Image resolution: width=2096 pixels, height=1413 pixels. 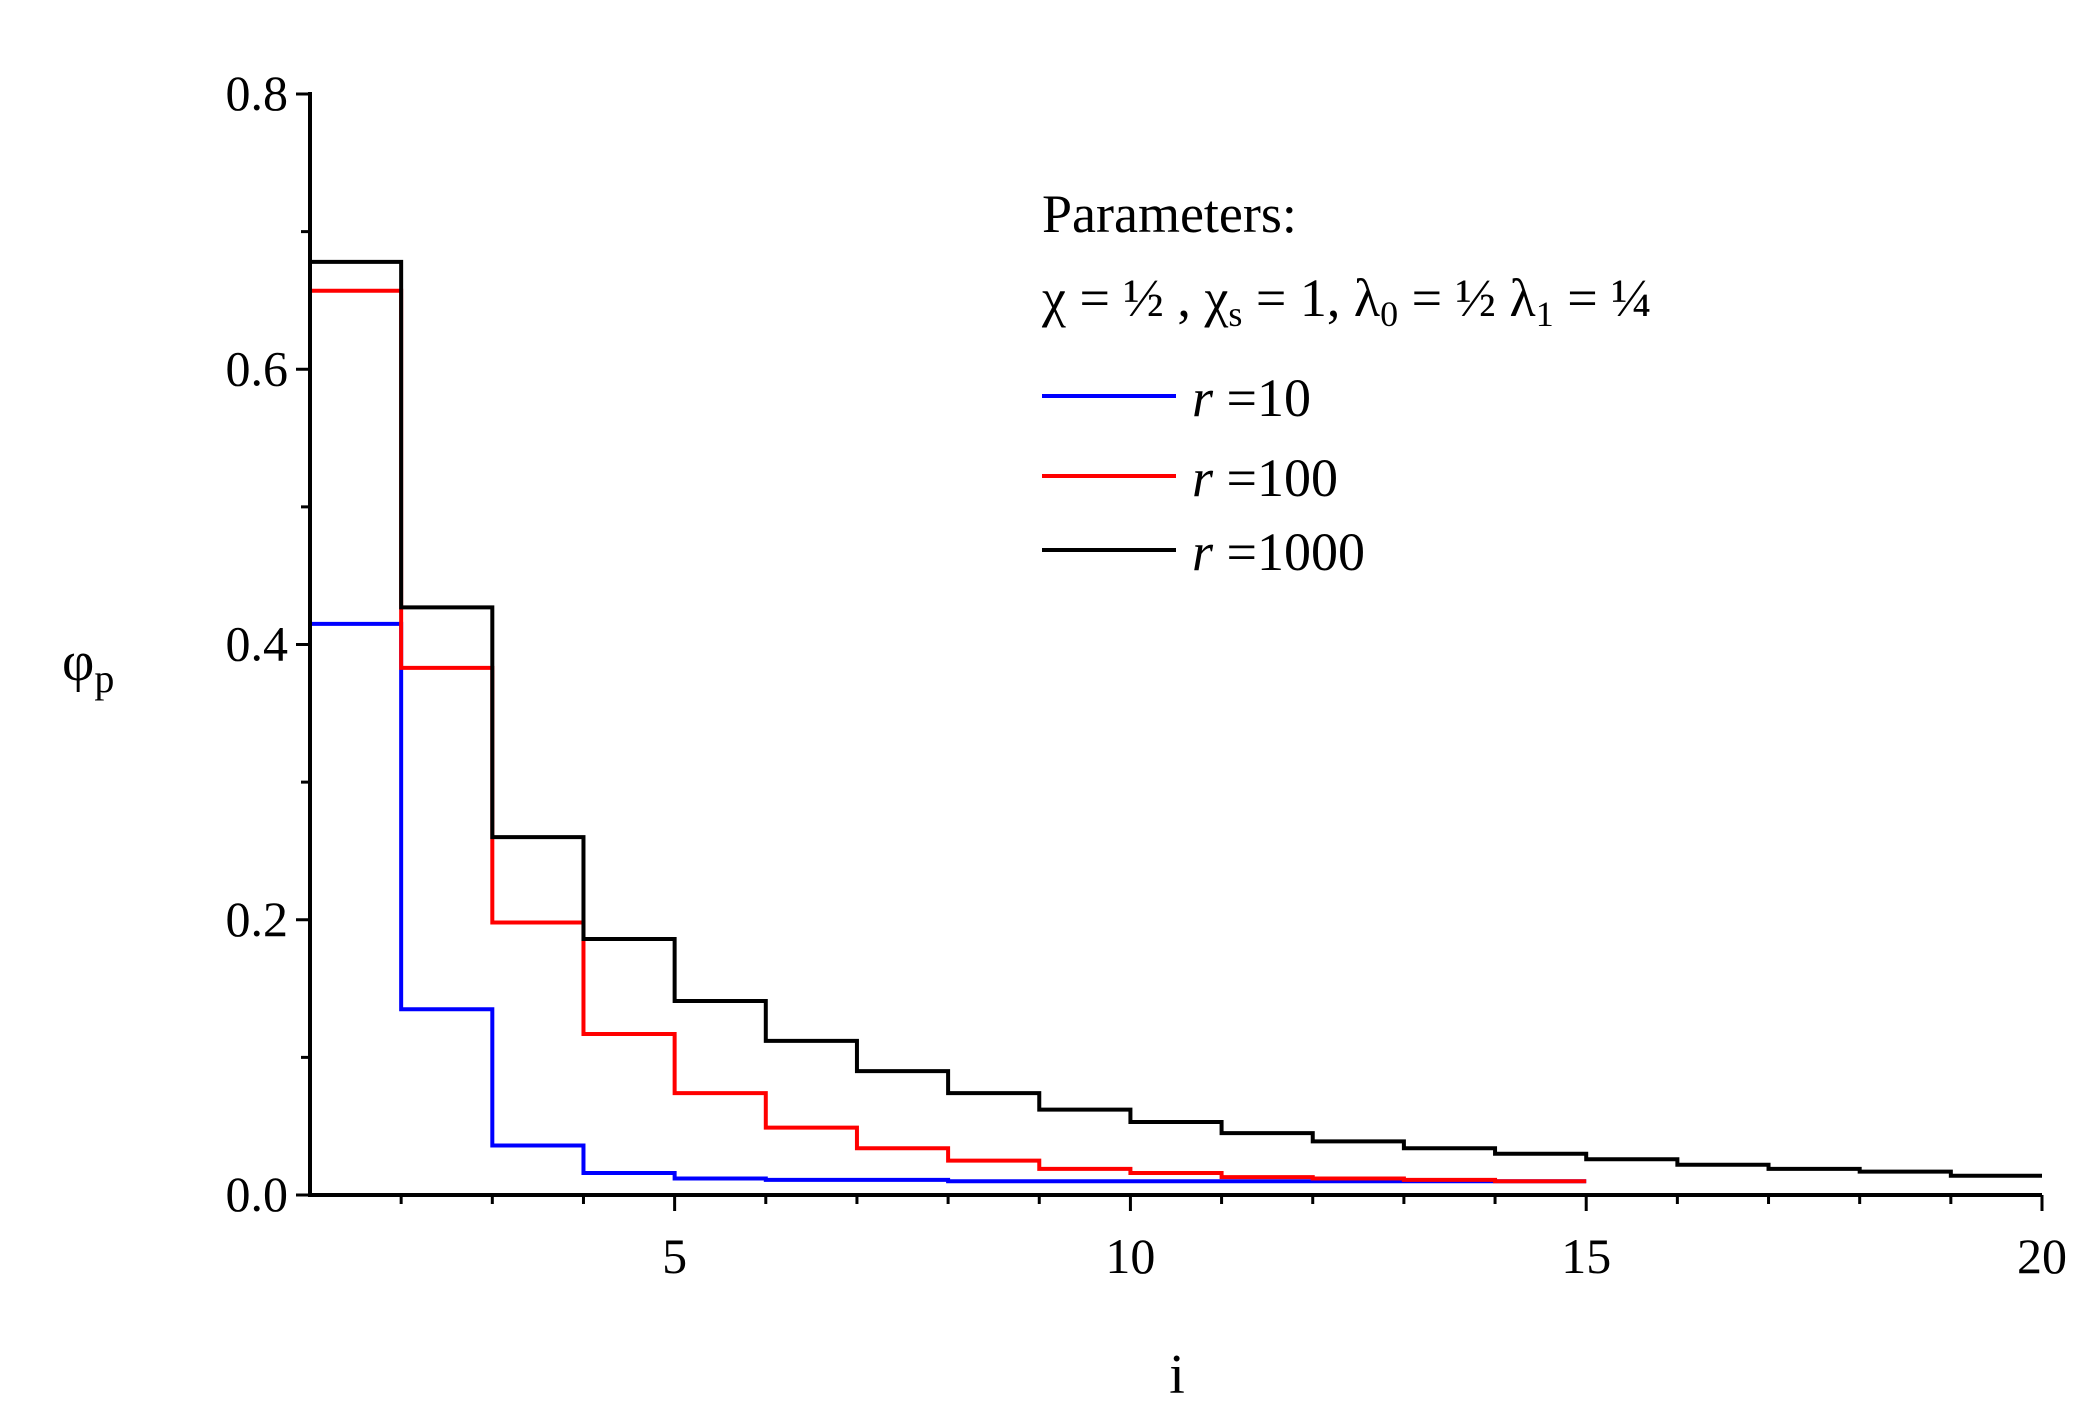 What do you see at coordinates (257, 919) in the screenshot?
I see `y-tick-label: 0.2` at bounding box center [257, 919].